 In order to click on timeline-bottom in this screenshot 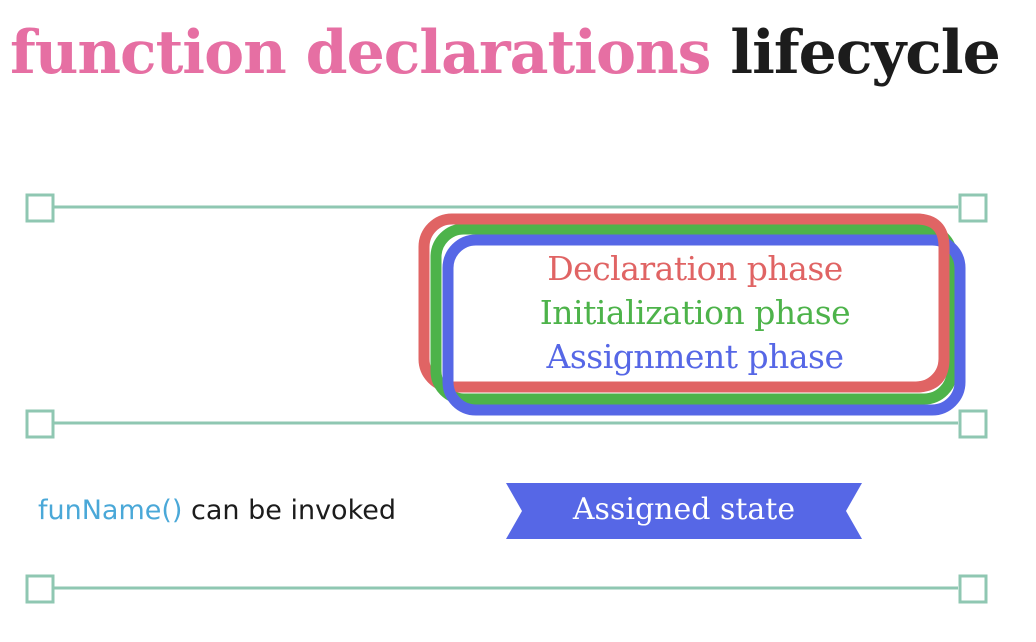, I will do `click(506, 589)`.